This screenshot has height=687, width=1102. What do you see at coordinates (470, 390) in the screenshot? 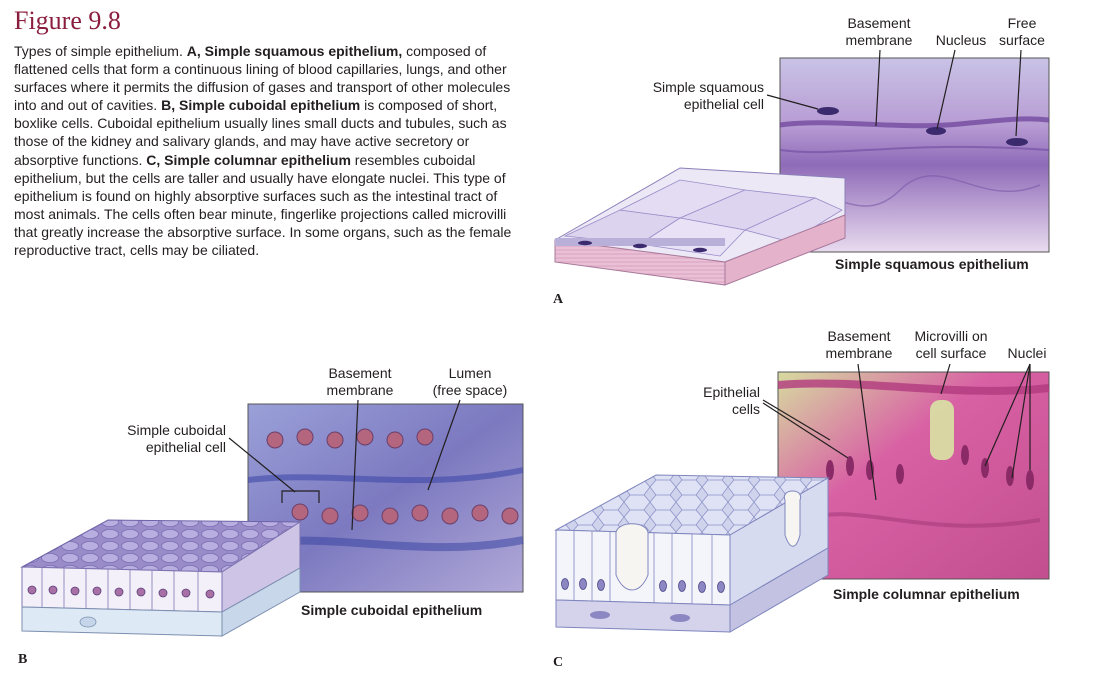
I see `label-lumen: (free space)` at bounding box center [470, 390].